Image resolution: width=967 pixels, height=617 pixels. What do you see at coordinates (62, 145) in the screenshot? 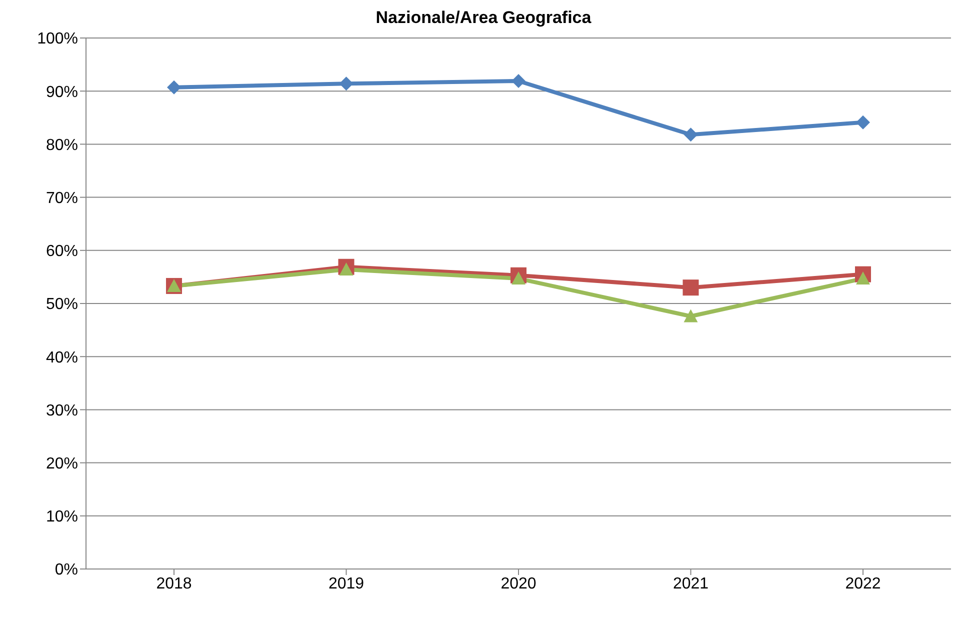
I see `y-tick-label: 80%` at bounding box center [62, 145].